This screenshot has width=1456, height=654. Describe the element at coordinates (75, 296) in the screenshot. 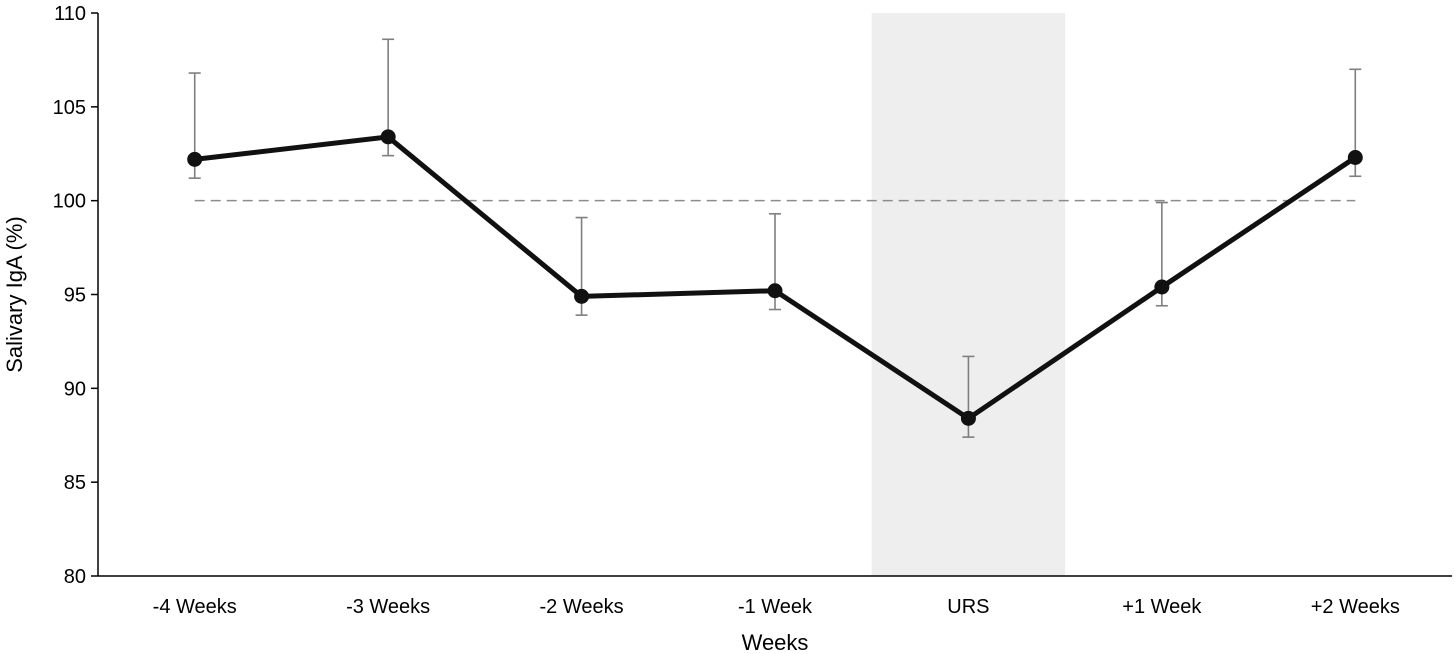

I see `y-tick-label: 95` at that location.